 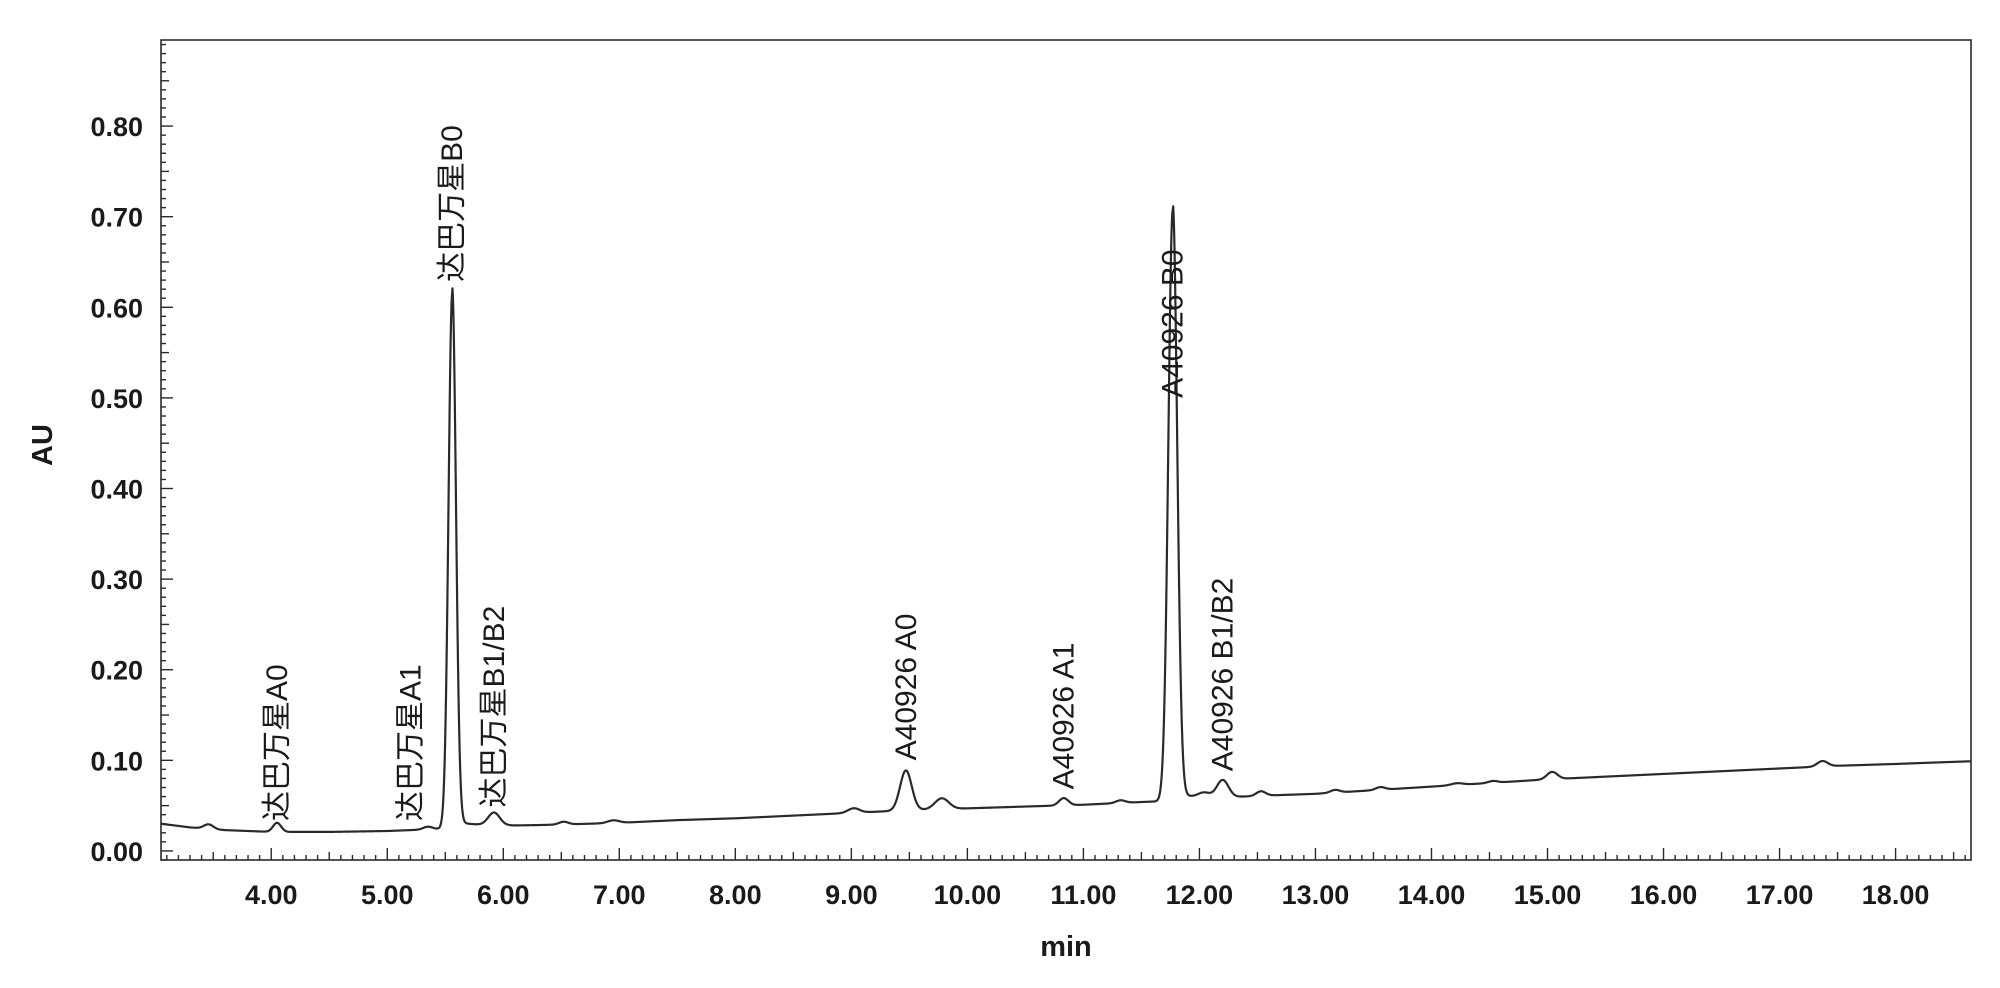 What do you see at coordinates (1664, 895) in the screenshot?
I see `x-tick-label: 16.00` at bounding box center [1664, 895].